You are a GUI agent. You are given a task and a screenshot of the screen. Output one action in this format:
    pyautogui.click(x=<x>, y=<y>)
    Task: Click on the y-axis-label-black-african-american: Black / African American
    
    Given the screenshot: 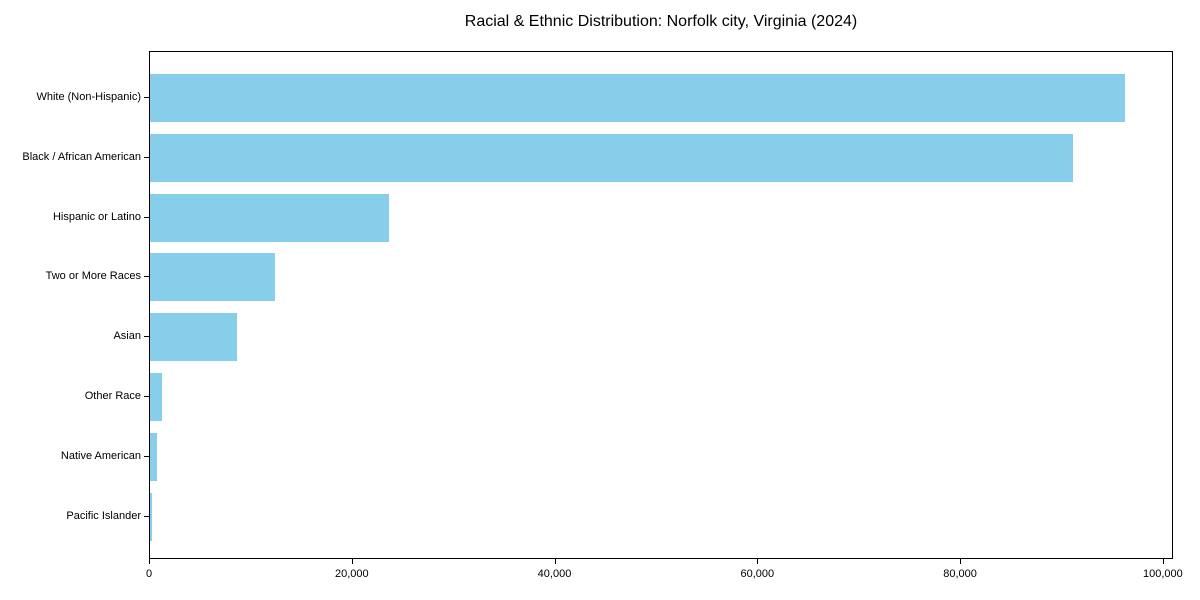 What is the action you would take?
    pyautogui.click(x=81, y=156)
    